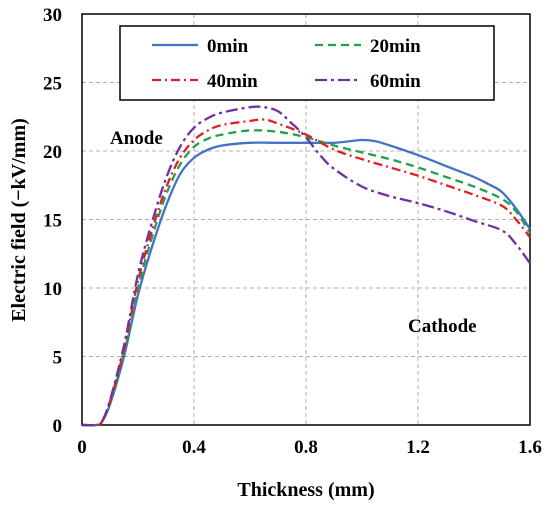 The image size is (550, 507). I want to click on y-tick-label: 5, so click(58, 358).